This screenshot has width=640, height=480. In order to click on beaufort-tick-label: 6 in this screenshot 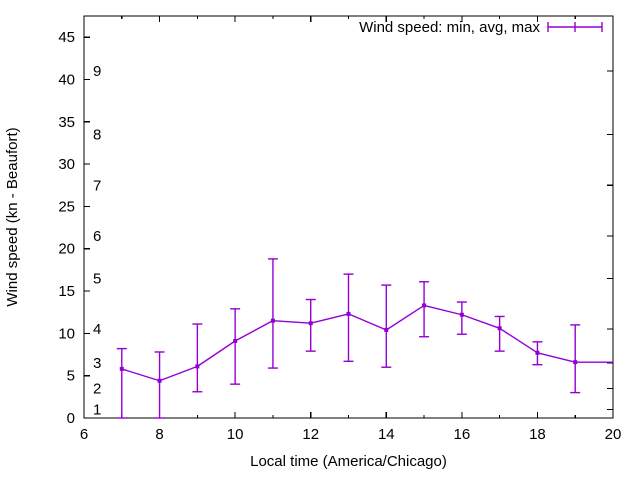, I will do `click(97, 236)`.